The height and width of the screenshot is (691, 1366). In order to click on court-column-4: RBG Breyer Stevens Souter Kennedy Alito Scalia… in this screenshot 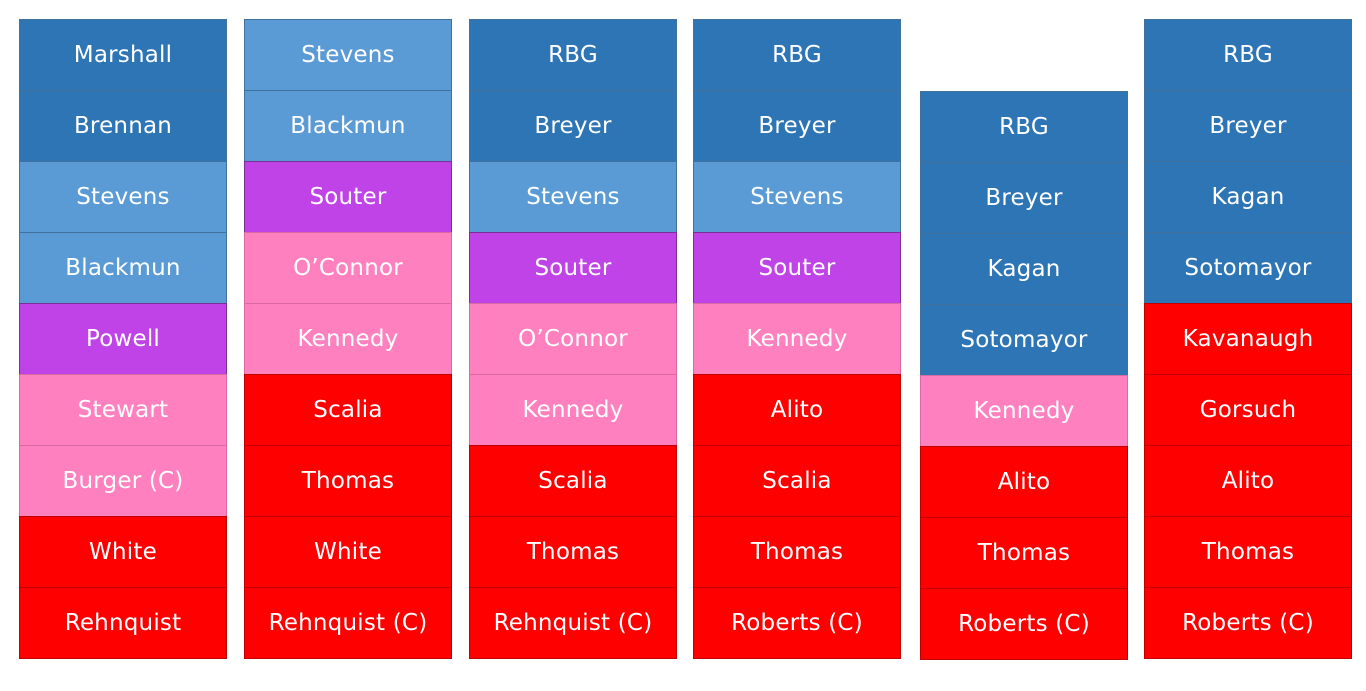, I will do `click(797, 339)`.